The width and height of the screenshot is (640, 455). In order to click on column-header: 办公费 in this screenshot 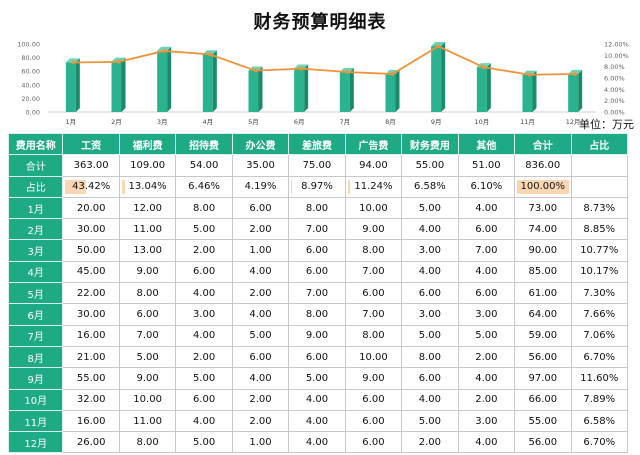, I will do `click(260, 144)`.